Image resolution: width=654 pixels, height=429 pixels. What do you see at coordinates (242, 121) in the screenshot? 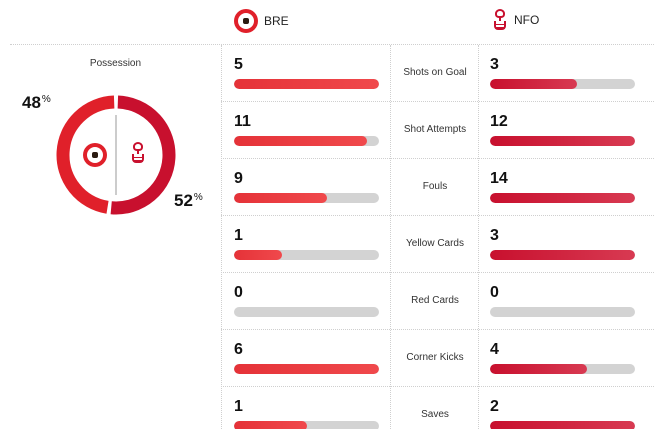
I see `home-stat-value: 11` at bounding box center [242, 121].